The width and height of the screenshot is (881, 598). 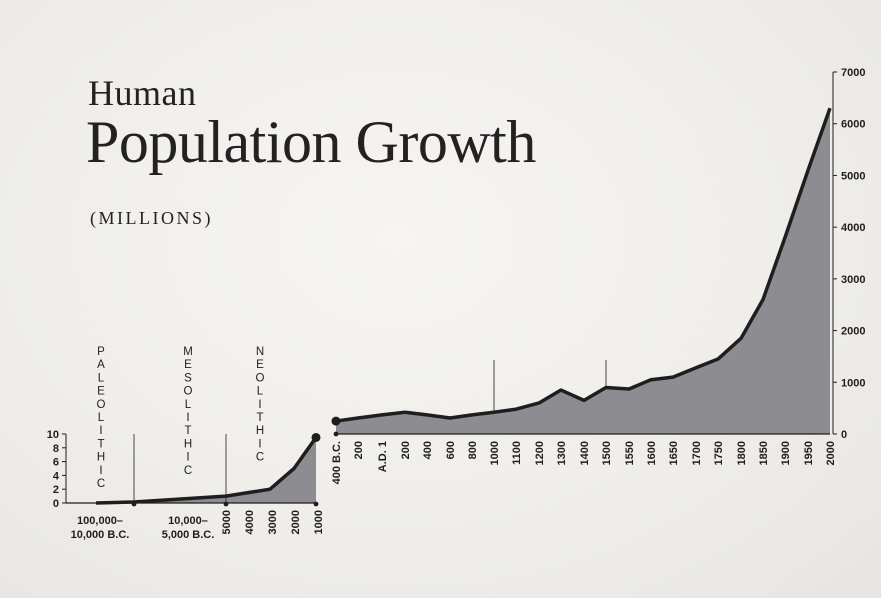 I want to click on x-tick-label: 1100, so click(x=517, y=453).